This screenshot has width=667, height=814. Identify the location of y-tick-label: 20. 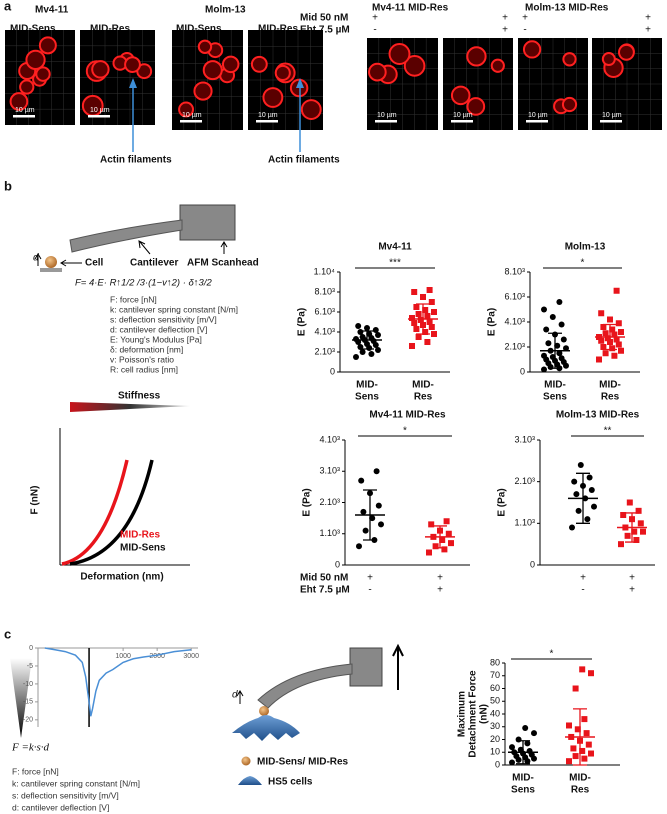
(495, 739).